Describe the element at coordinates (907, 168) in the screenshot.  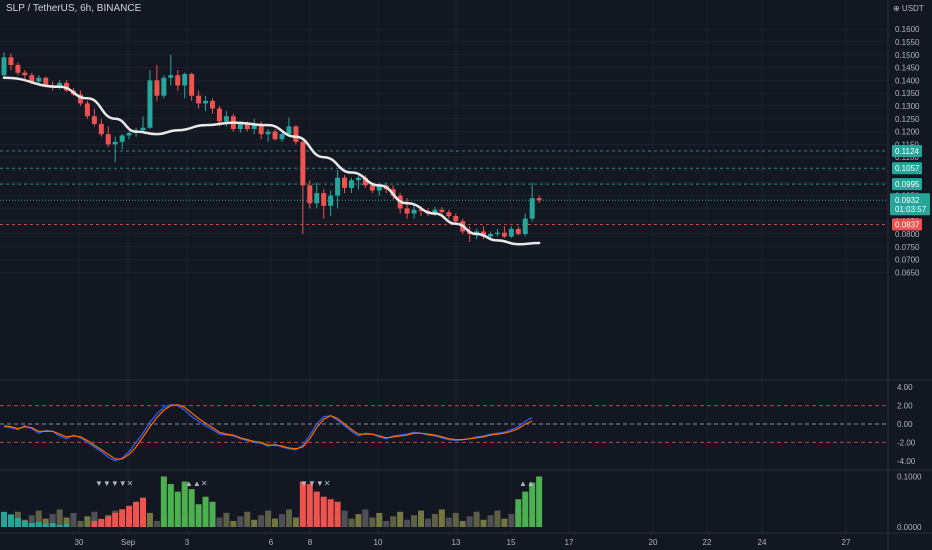
I see `price-level-label: 0.1057` at that location.